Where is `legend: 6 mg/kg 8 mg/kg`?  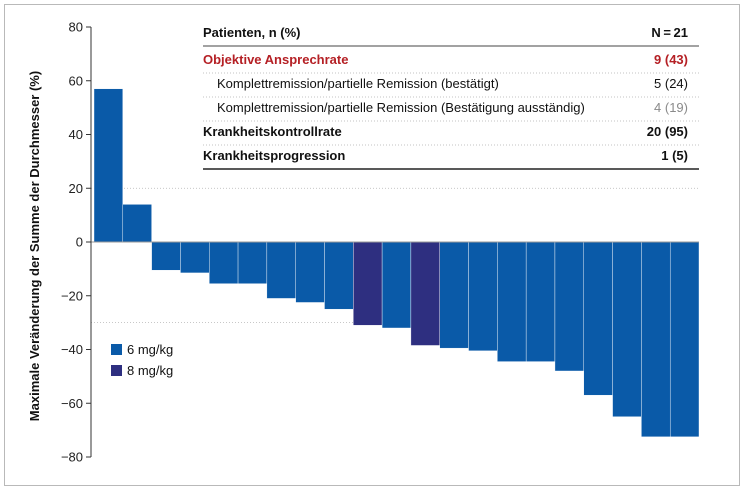
legend: 6 mg/kg 8 mg/kg is located at coordinates (142, 360).